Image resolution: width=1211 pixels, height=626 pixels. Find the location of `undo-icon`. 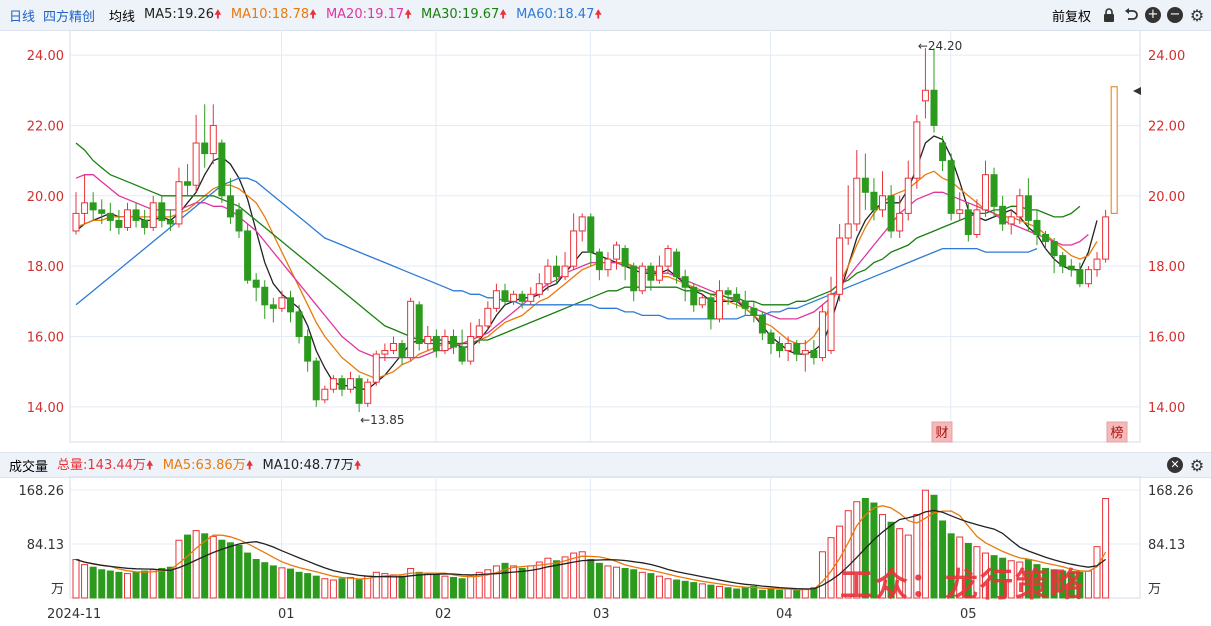

undo-icon is located at coordinates (1131, 15).